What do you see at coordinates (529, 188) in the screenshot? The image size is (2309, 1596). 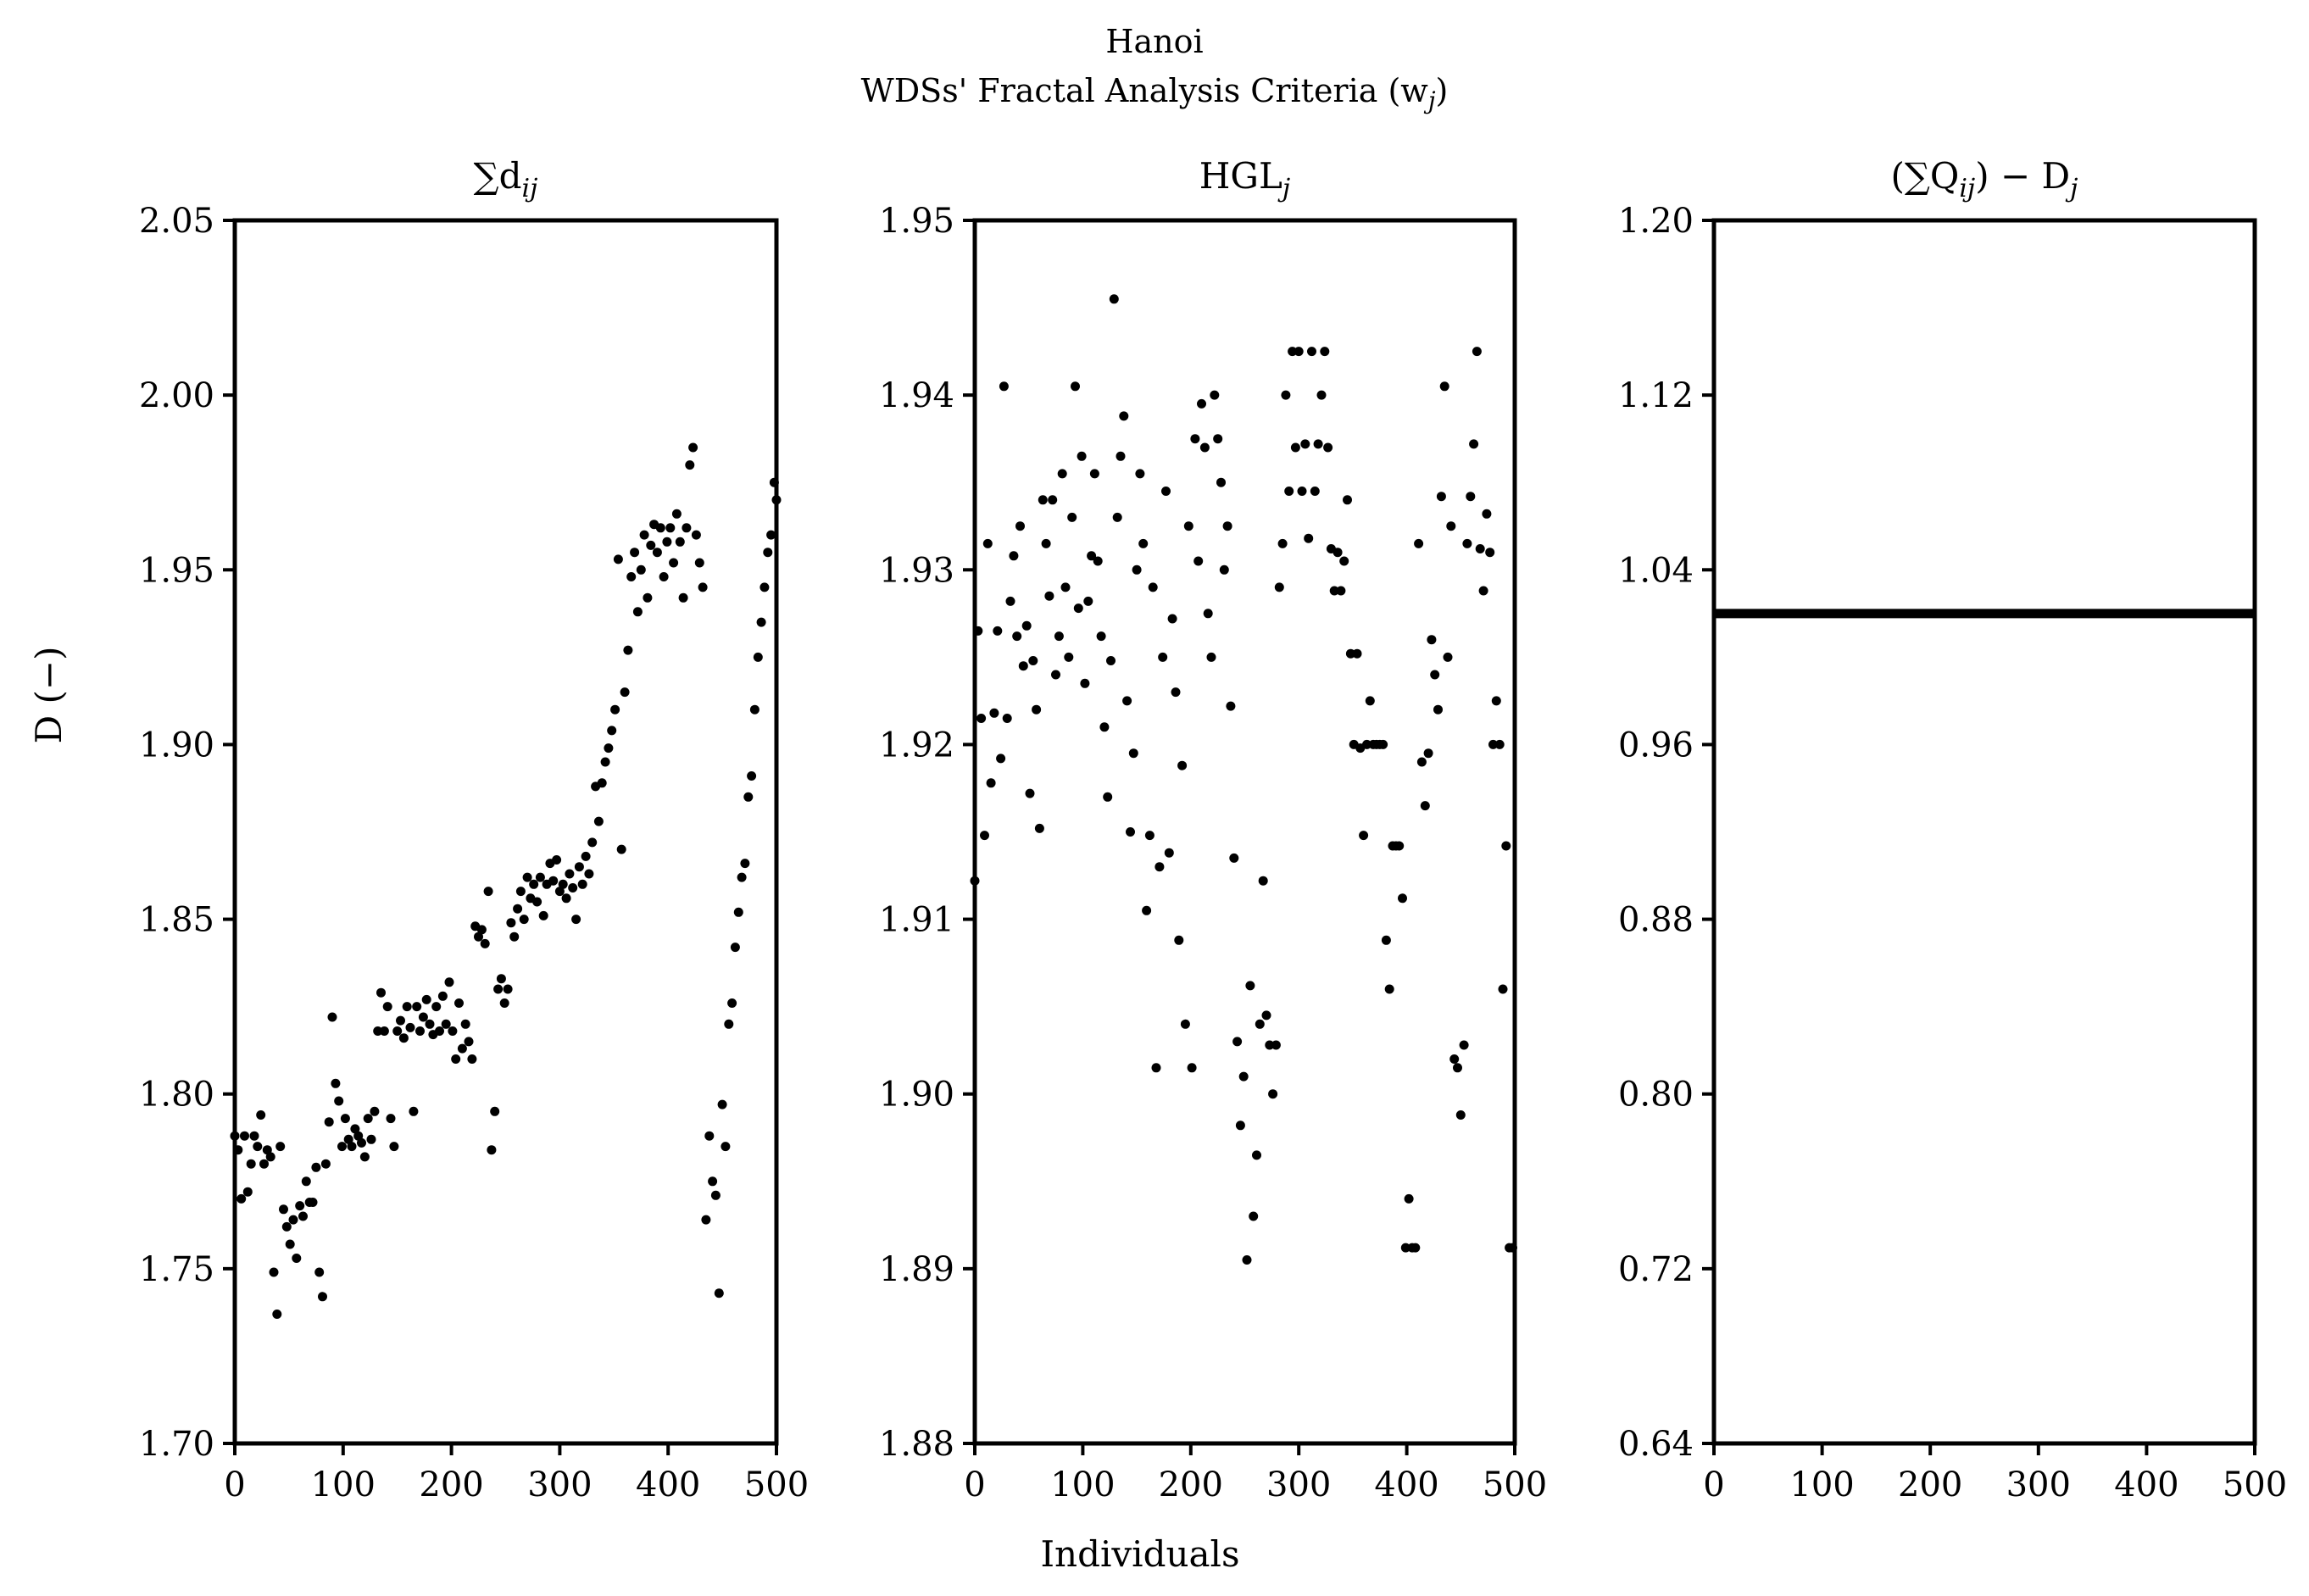 I see `panel-title-subscript: ij` at bounding box center [529, 188].